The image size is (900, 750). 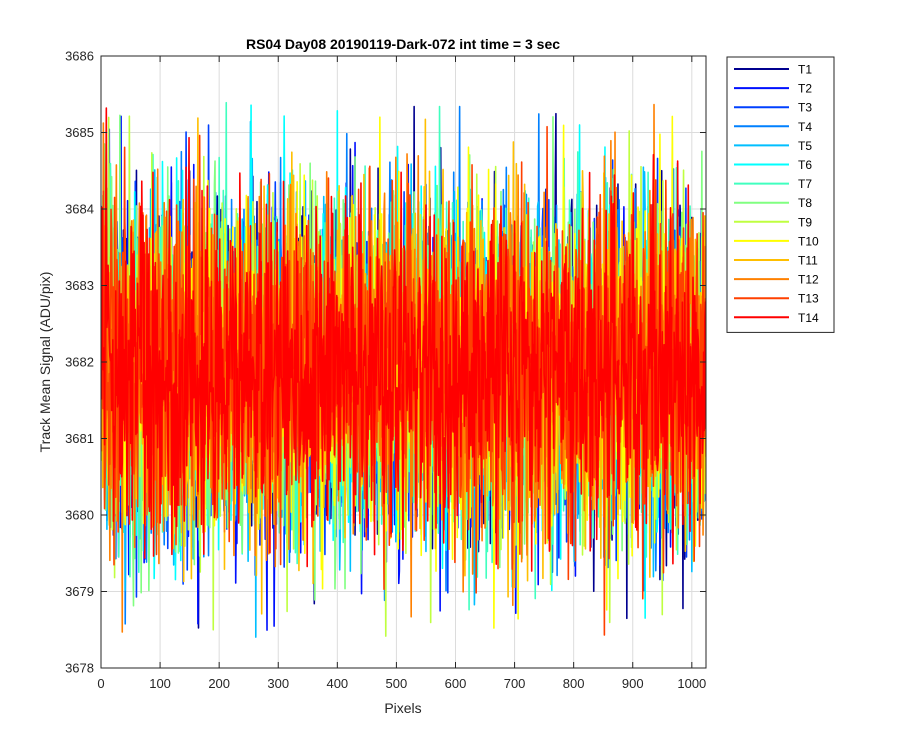 I want to click on legend-label-t4: T4, so click(x=805, y=127).